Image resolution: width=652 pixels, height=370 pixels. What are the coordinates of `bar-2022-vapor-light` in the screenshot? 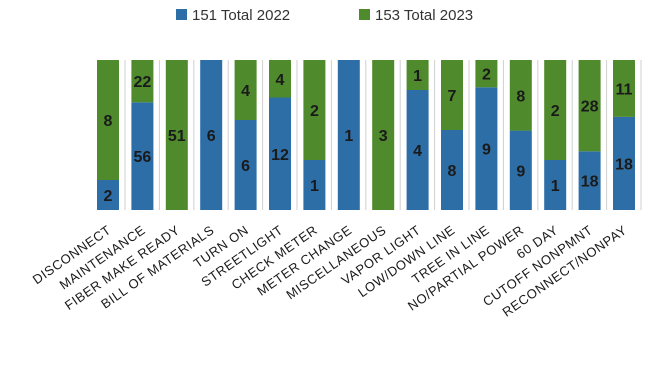 It's located at (417, 150).